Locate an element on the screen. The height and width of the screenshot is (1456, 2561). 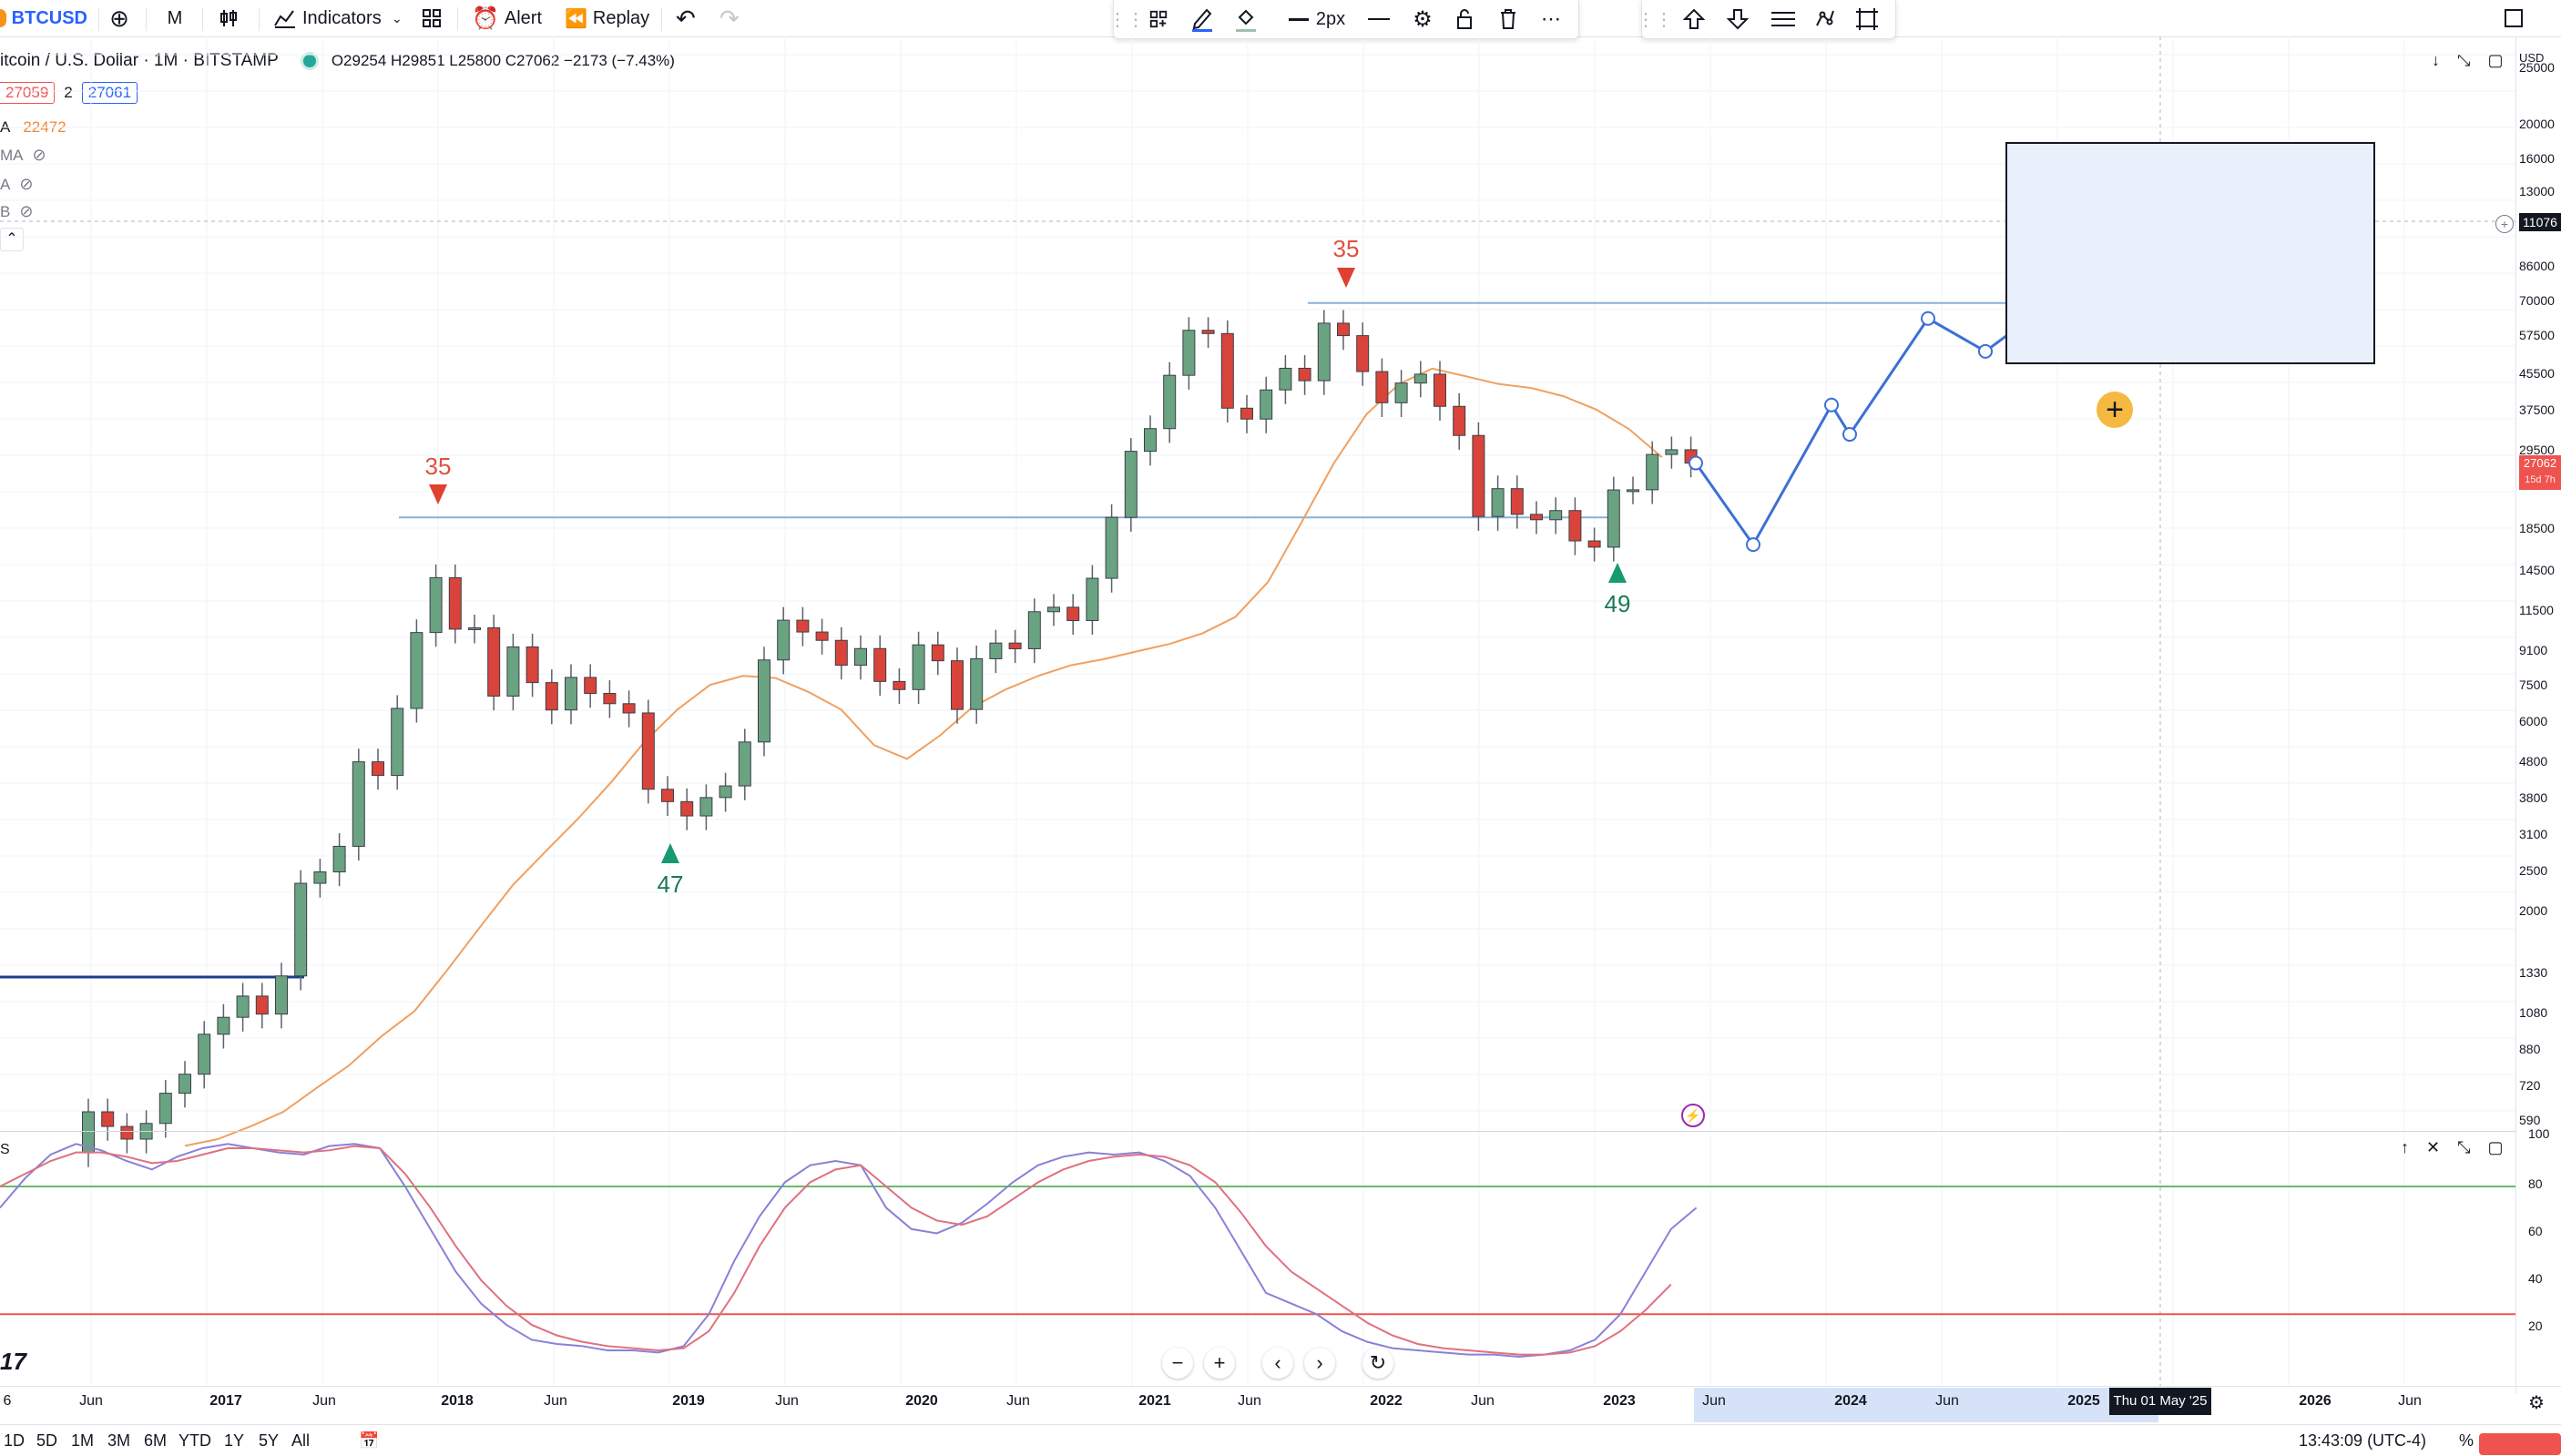
tv-logo: 17 is located at coordinates (13, 1362).